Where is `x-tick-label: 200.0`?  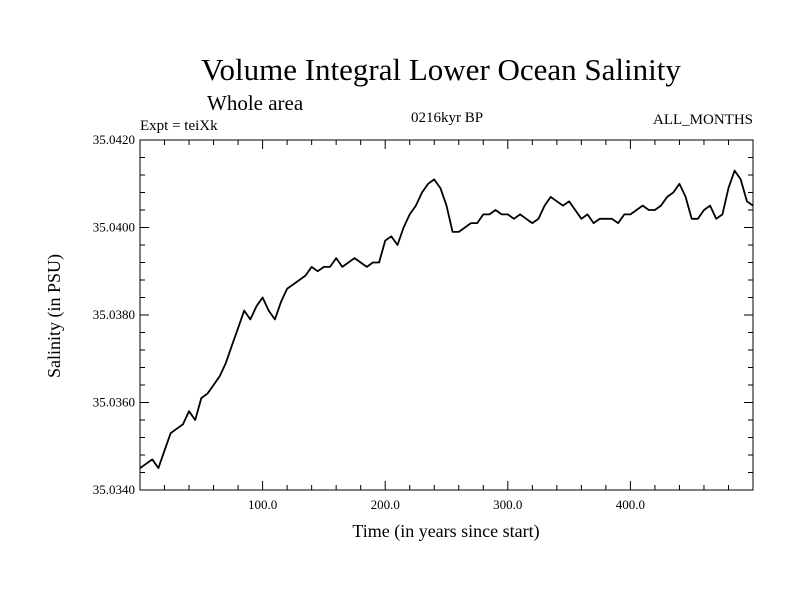
x-tick-label: 200.0 is located at coordinates (385, 504).